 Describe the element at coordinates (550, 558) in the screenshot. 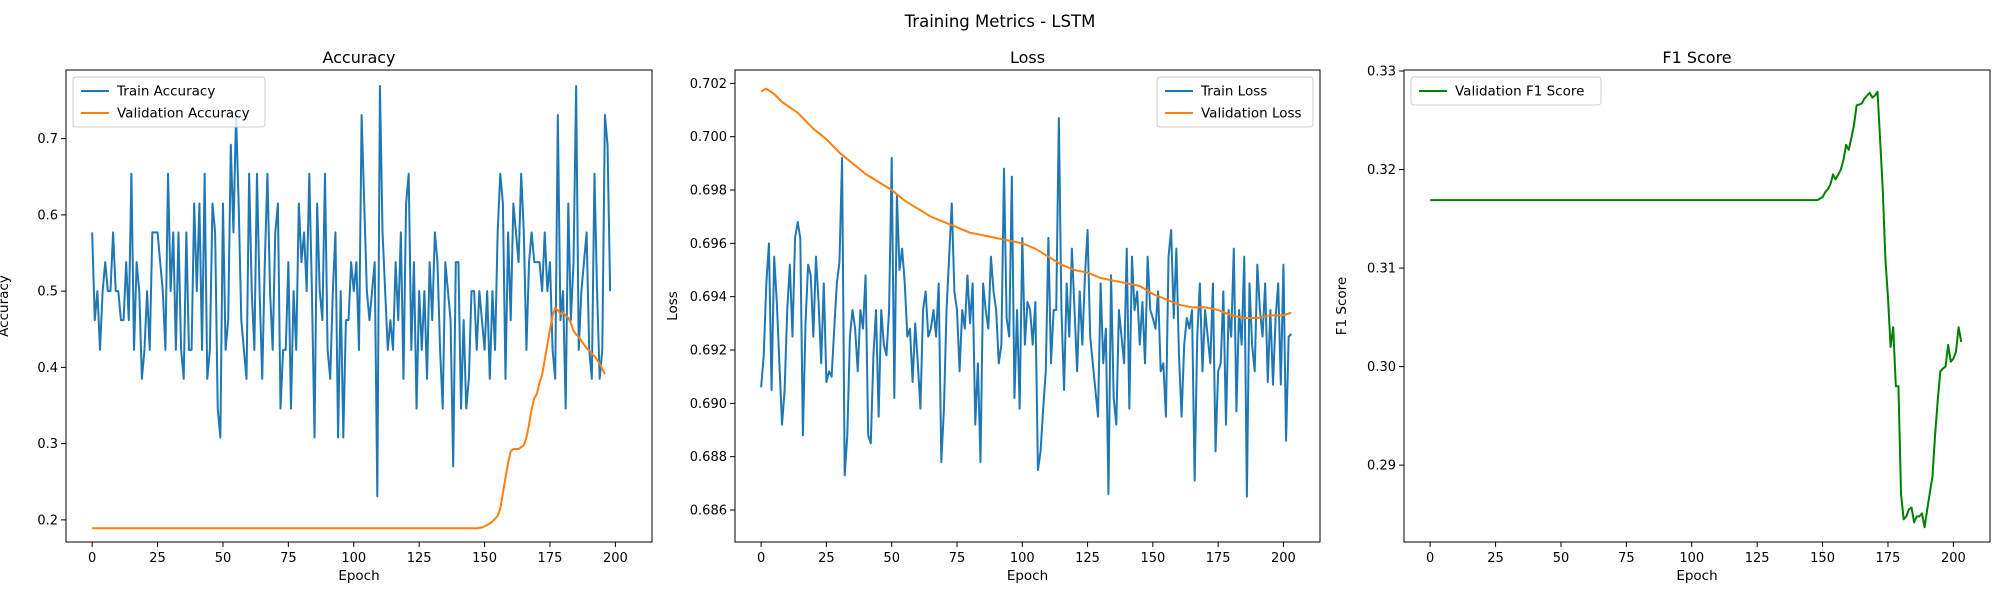

I see `x-tick-label-0-7: 175` at that location.